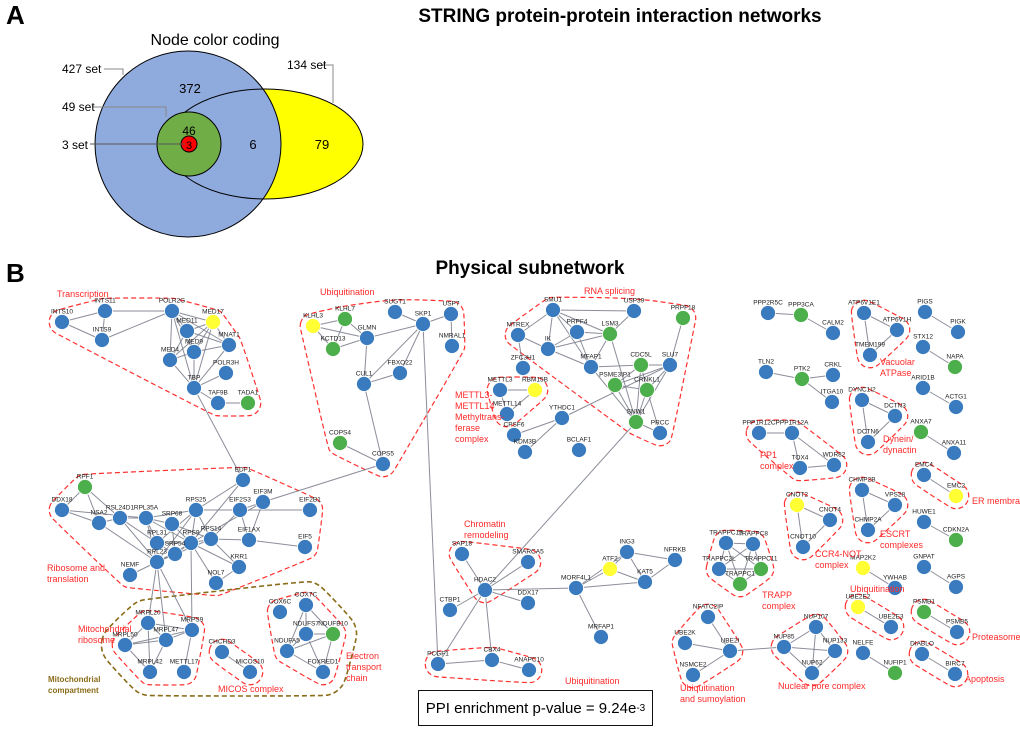 The height and width of the screenshot is (730, 1020). I want to click on node-INTS9: INTS9, so click(102, 337).